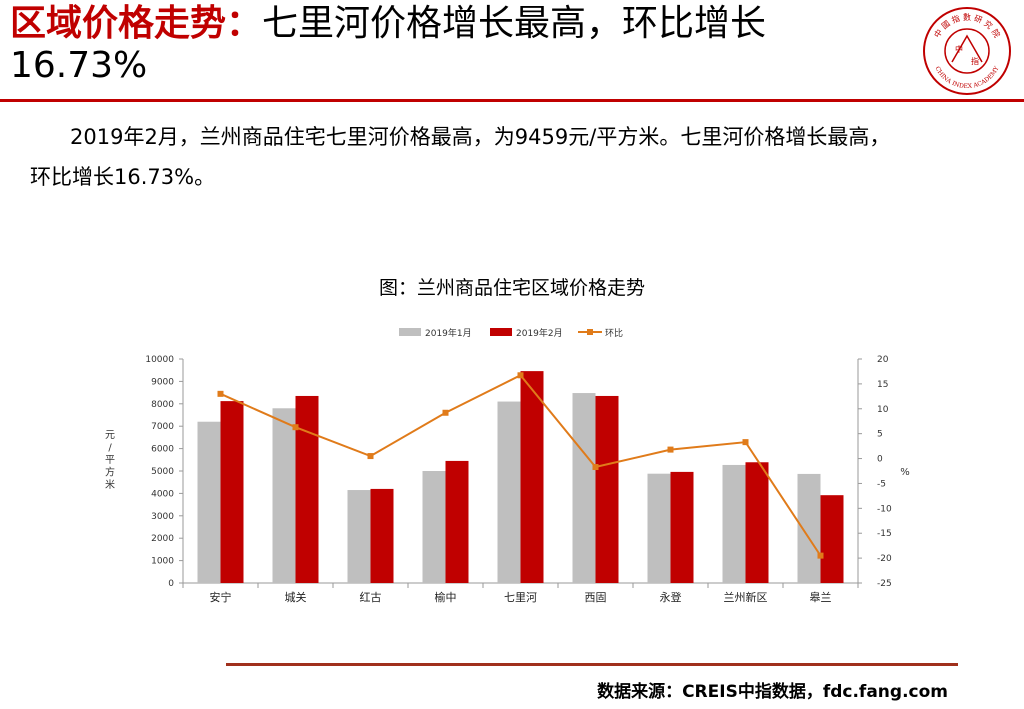 The width and height of the screenshot is (1024, 709). Describe the element at coordinates (511, 288) in the screenshot. I see `chart-title: 图：兰州商品住宅区域价格走势` at that location.